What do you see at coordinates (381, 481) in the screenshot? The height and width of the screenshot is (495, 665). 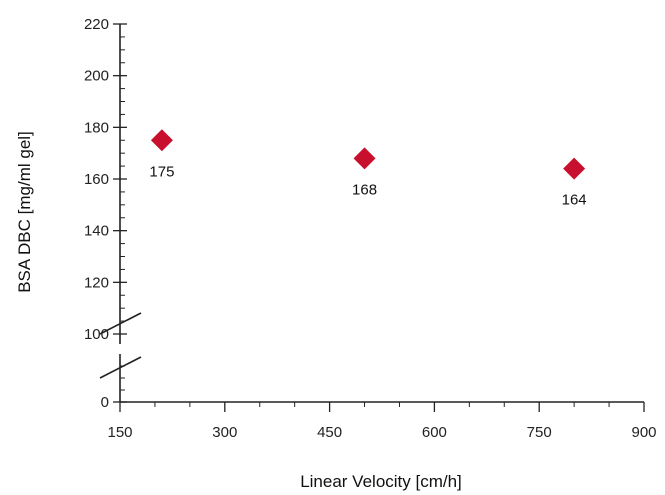 I see `x-axis-title: Linear Velocity [cm/h]` at bounding box center [381, 481].